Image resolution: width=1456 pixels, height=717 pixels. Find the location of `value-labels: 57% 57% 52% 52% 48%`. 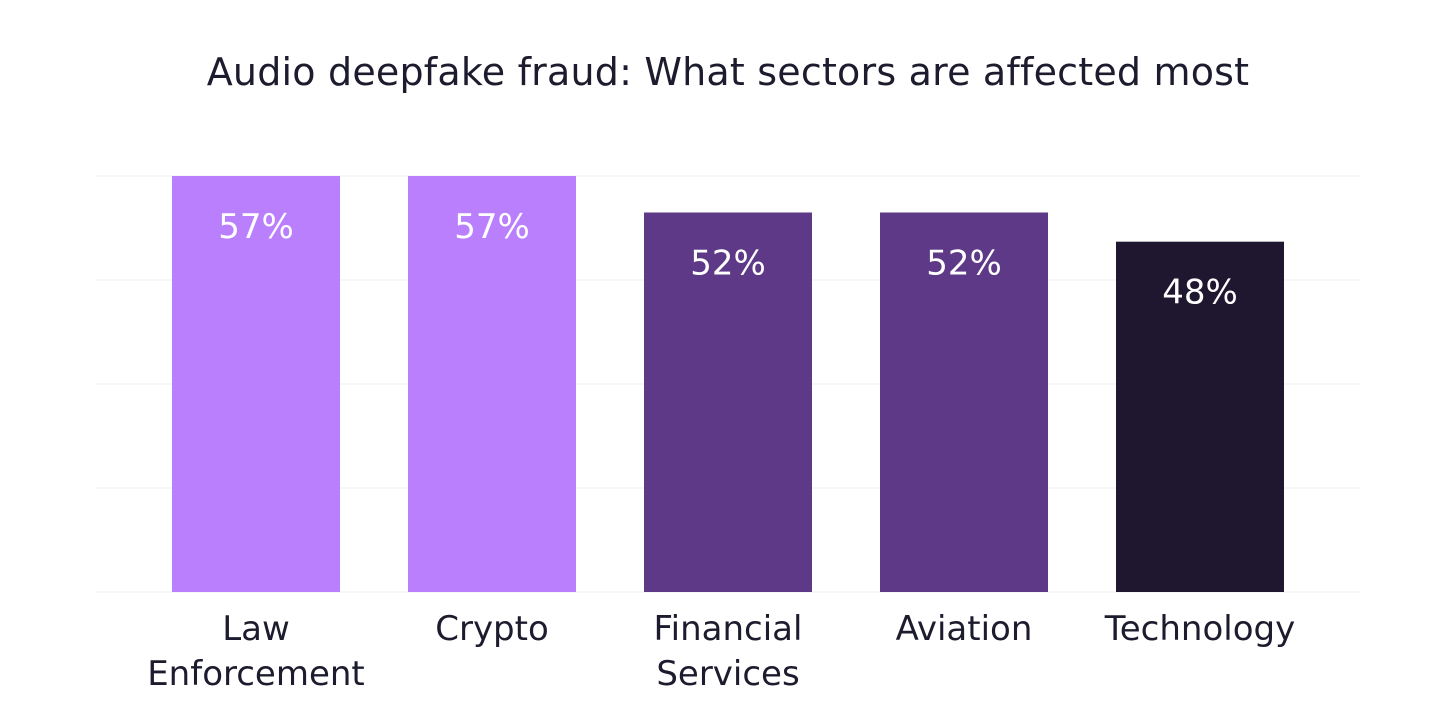

value-labels: 57% 57% 52% 52% 48% is located at coordinates (728, 260).